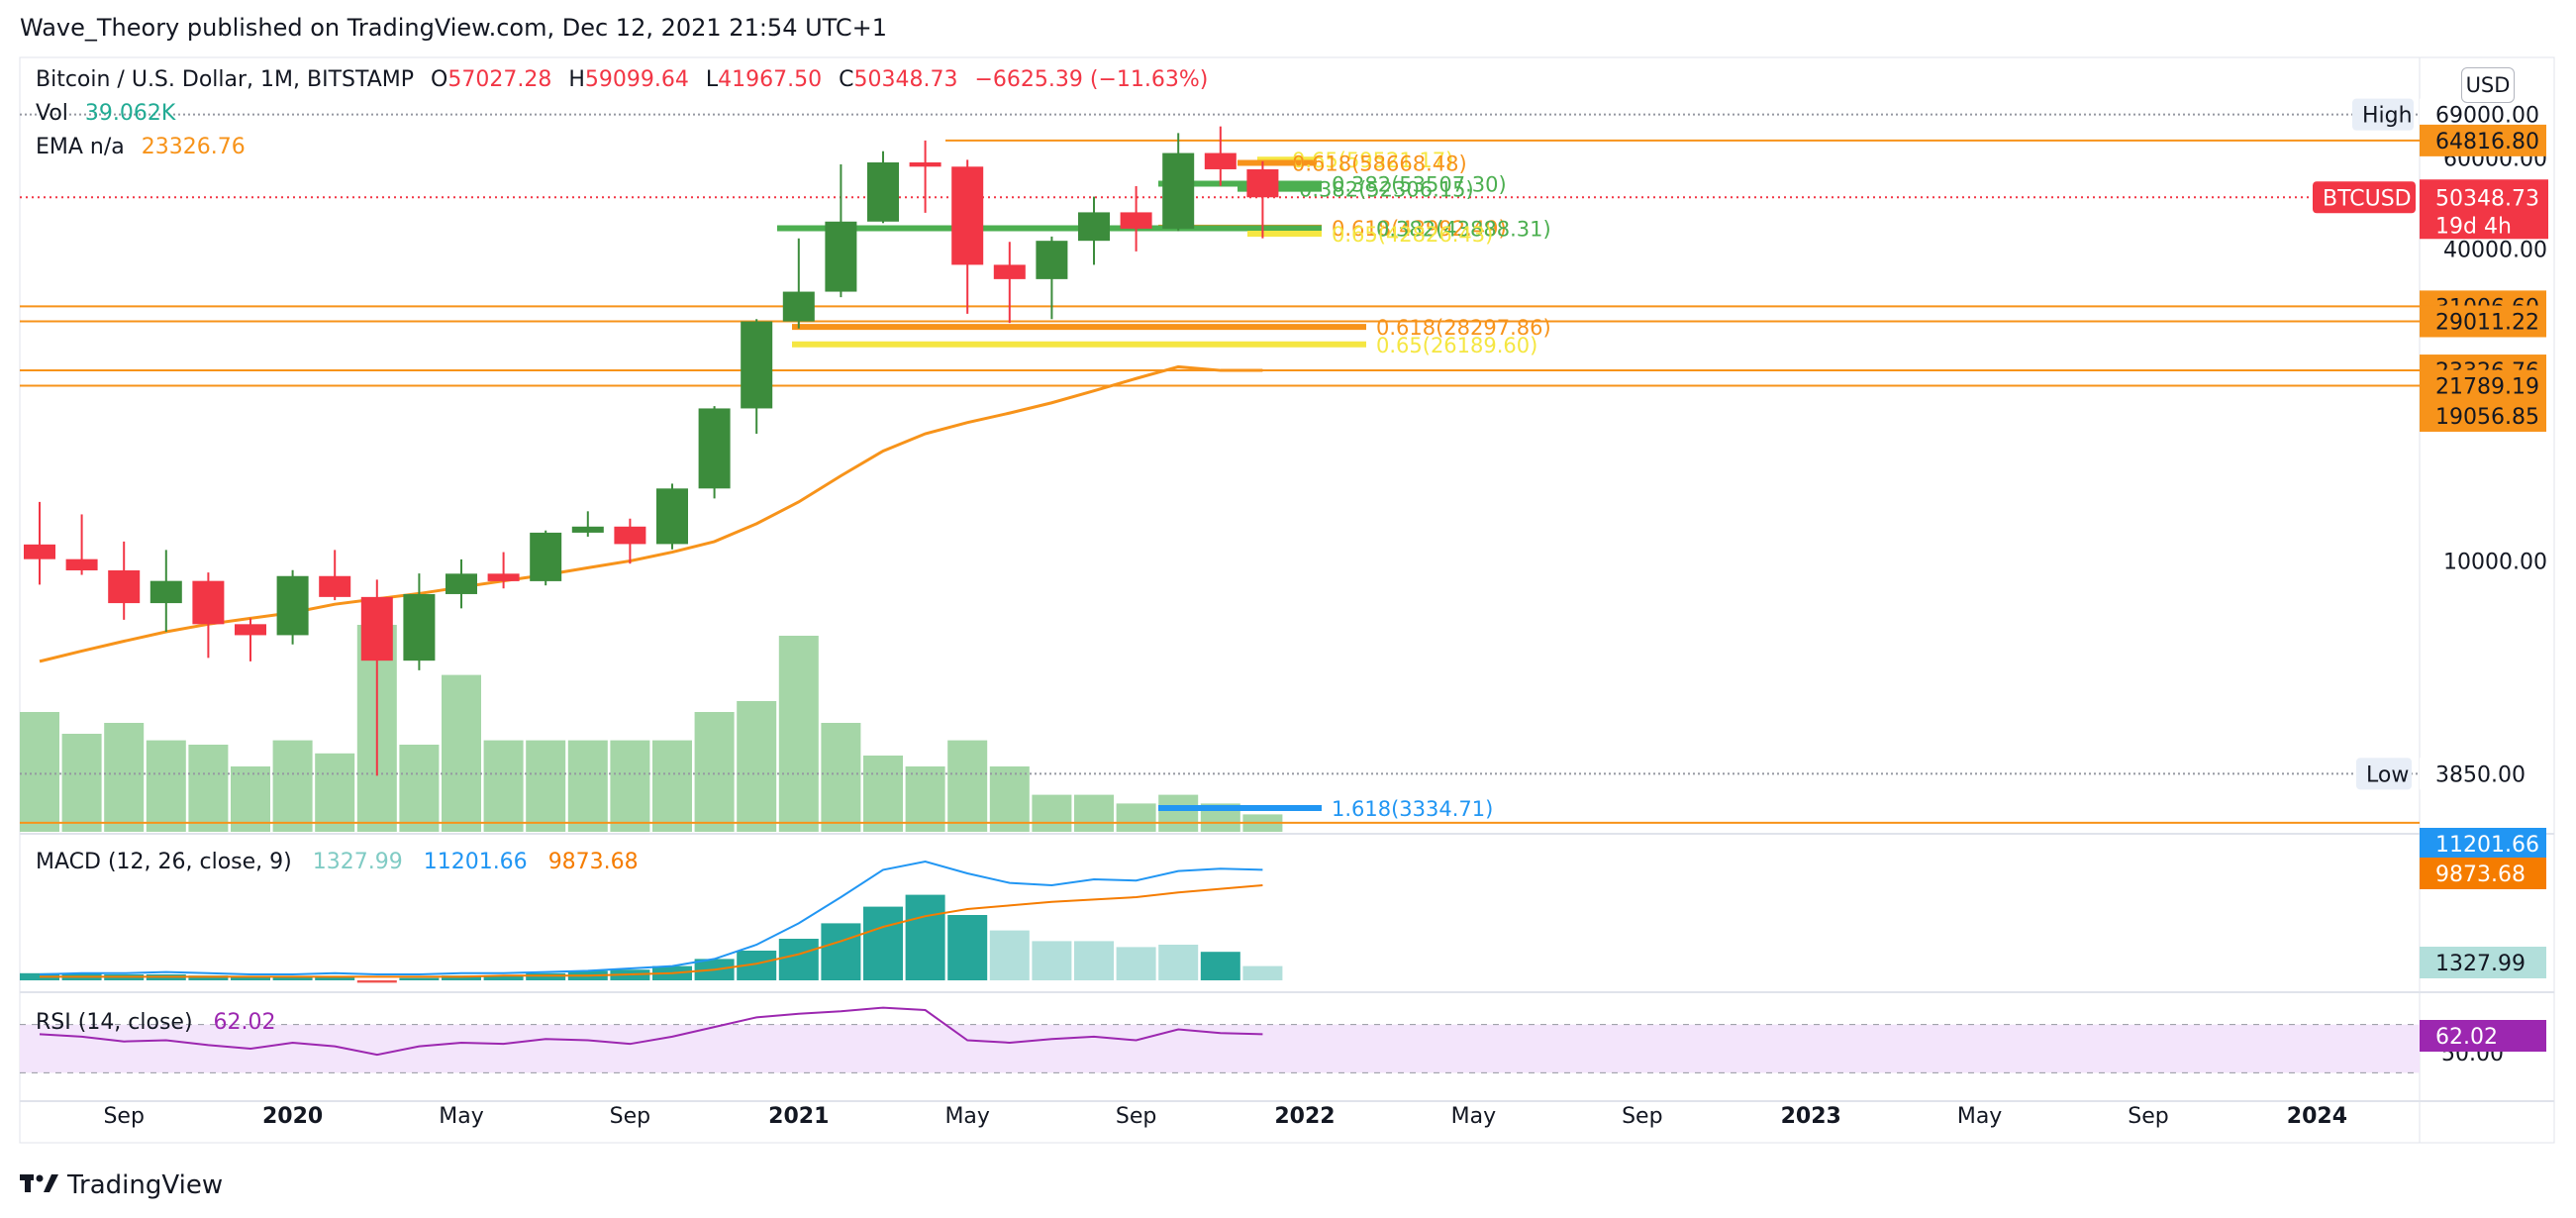 This screenshot has height=1218, width=2576. What do you see at coordinates (226, 79) in the screenshot?
I see `symbol-title: Bitcoin / U.S. Dollar, 1M, BITSTAMP` at bounding box center [226, 79].